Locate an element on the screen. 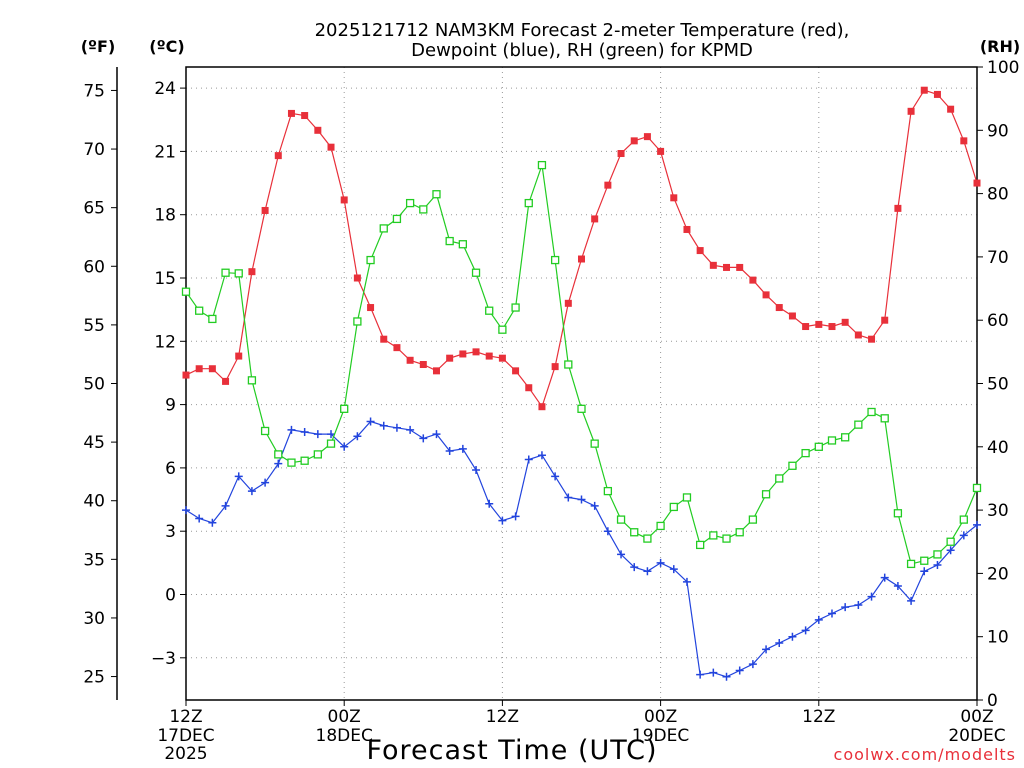 The image size is (1024, 768). fahrenheit-tick-label: 25 is located at coordinates (94, 678).